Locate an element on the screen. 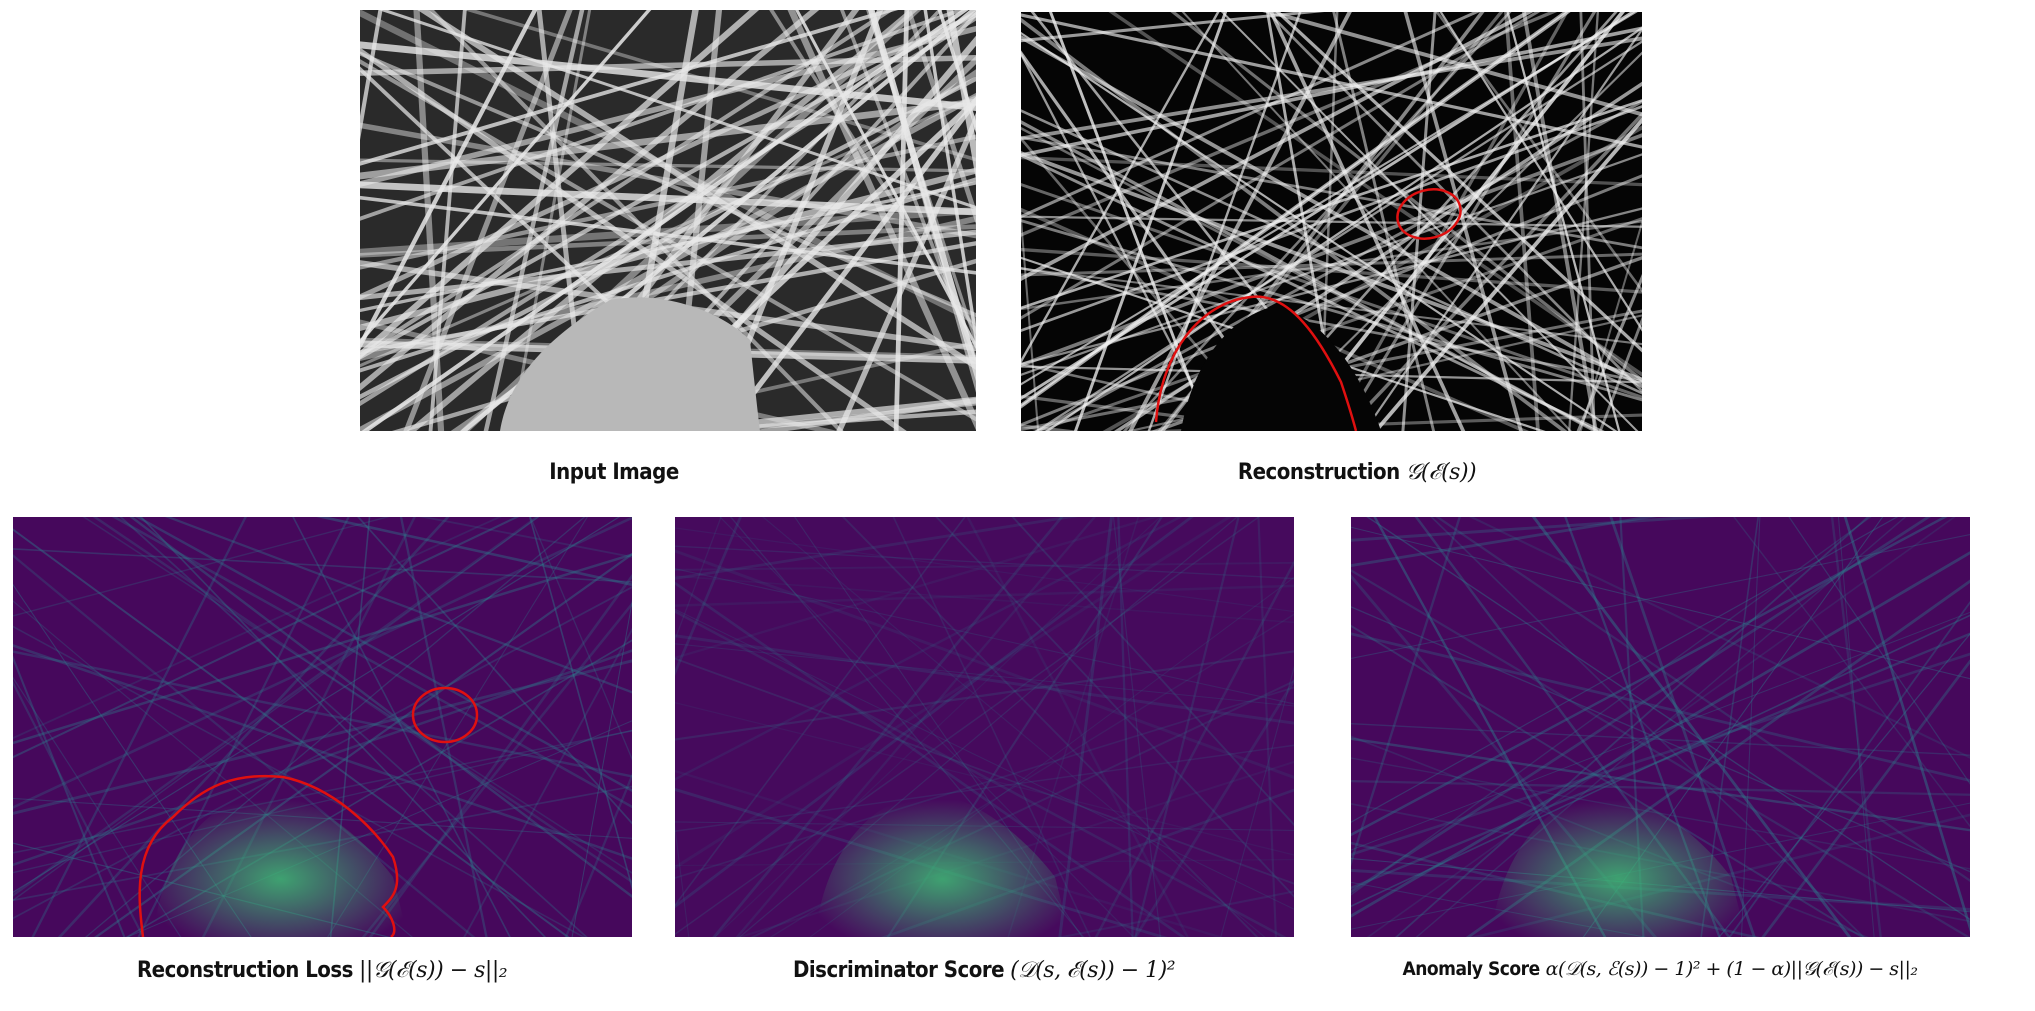  caption-text: Input Image is located at coordinates (614, 472).